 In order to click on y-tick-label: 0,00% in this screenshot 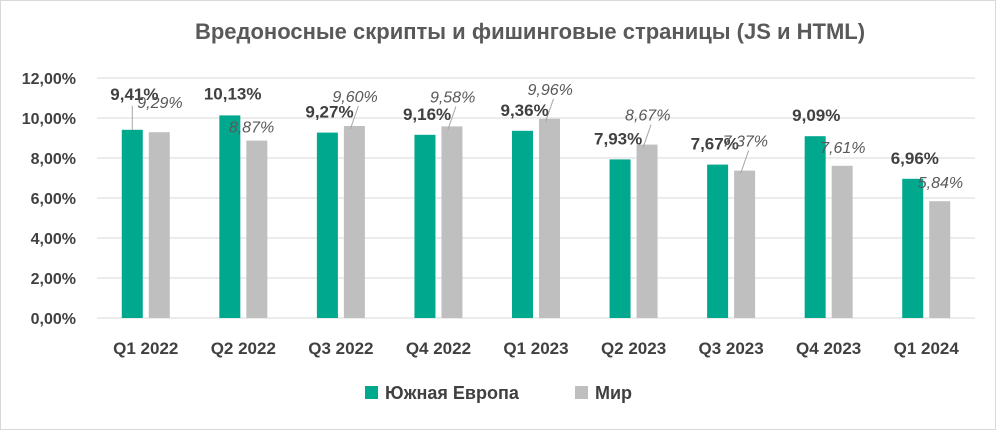, I will do `click(53, 319)`.